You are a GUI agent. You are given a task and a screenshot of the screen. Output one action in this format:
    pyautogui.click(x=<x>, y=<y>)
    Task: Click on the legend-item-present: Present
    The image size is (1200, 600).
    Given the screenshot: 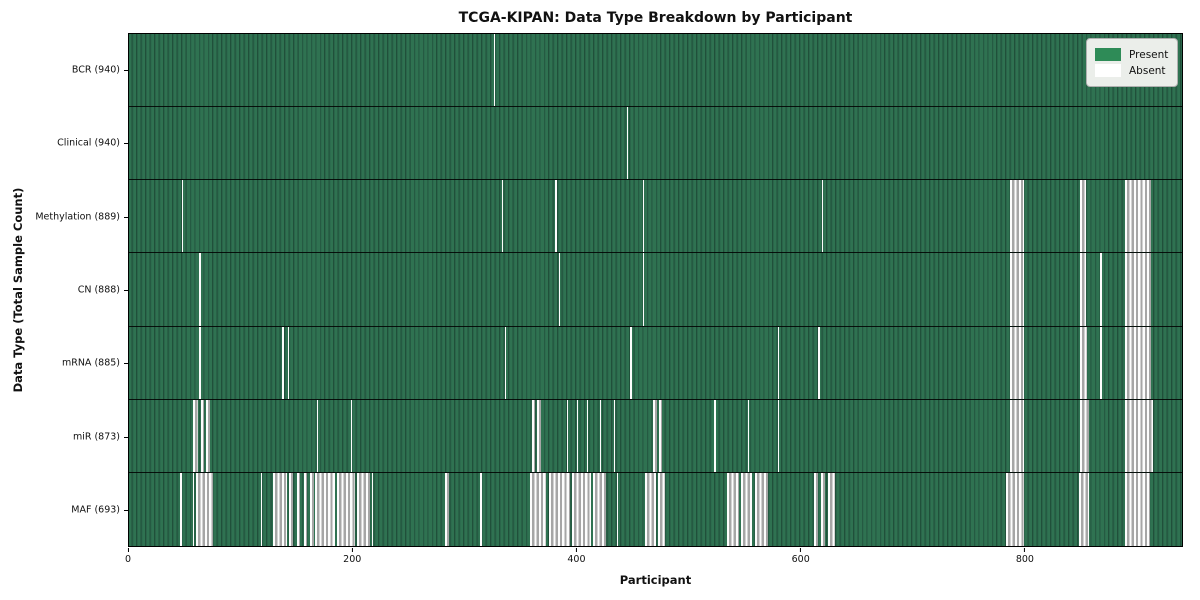 What is the action you would take?
    pyautogui.click(x=1132, y=54)
    